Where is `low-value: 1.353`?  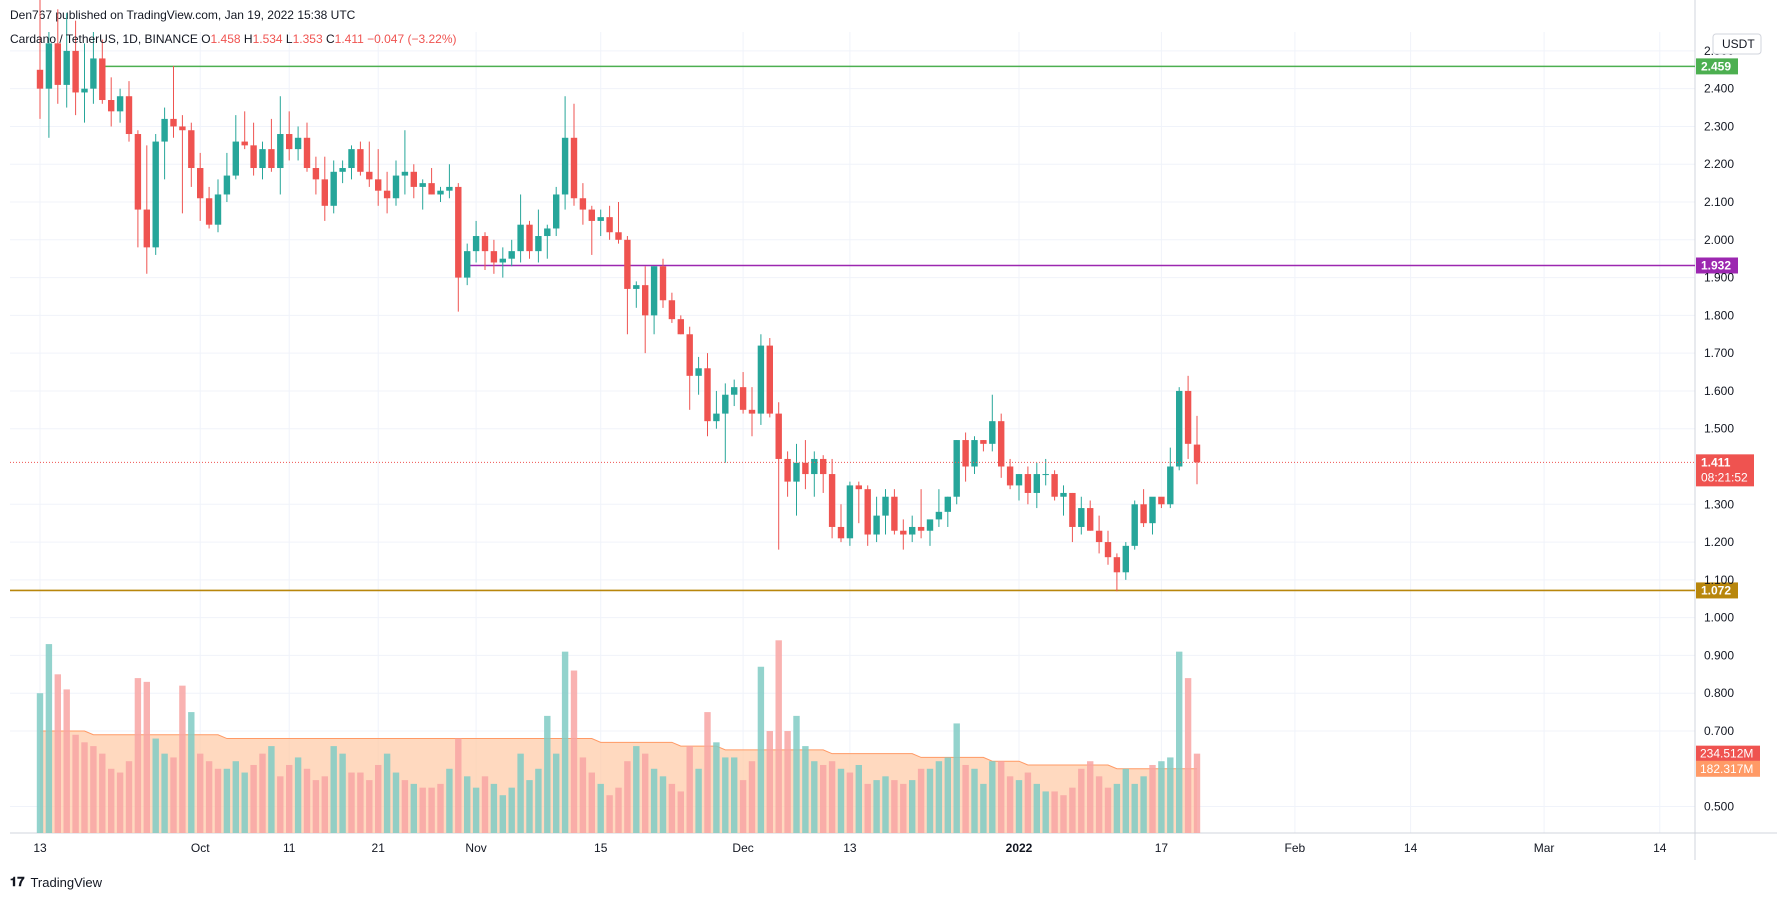 low-value: 1.353 is located at coordinates (308, 39).